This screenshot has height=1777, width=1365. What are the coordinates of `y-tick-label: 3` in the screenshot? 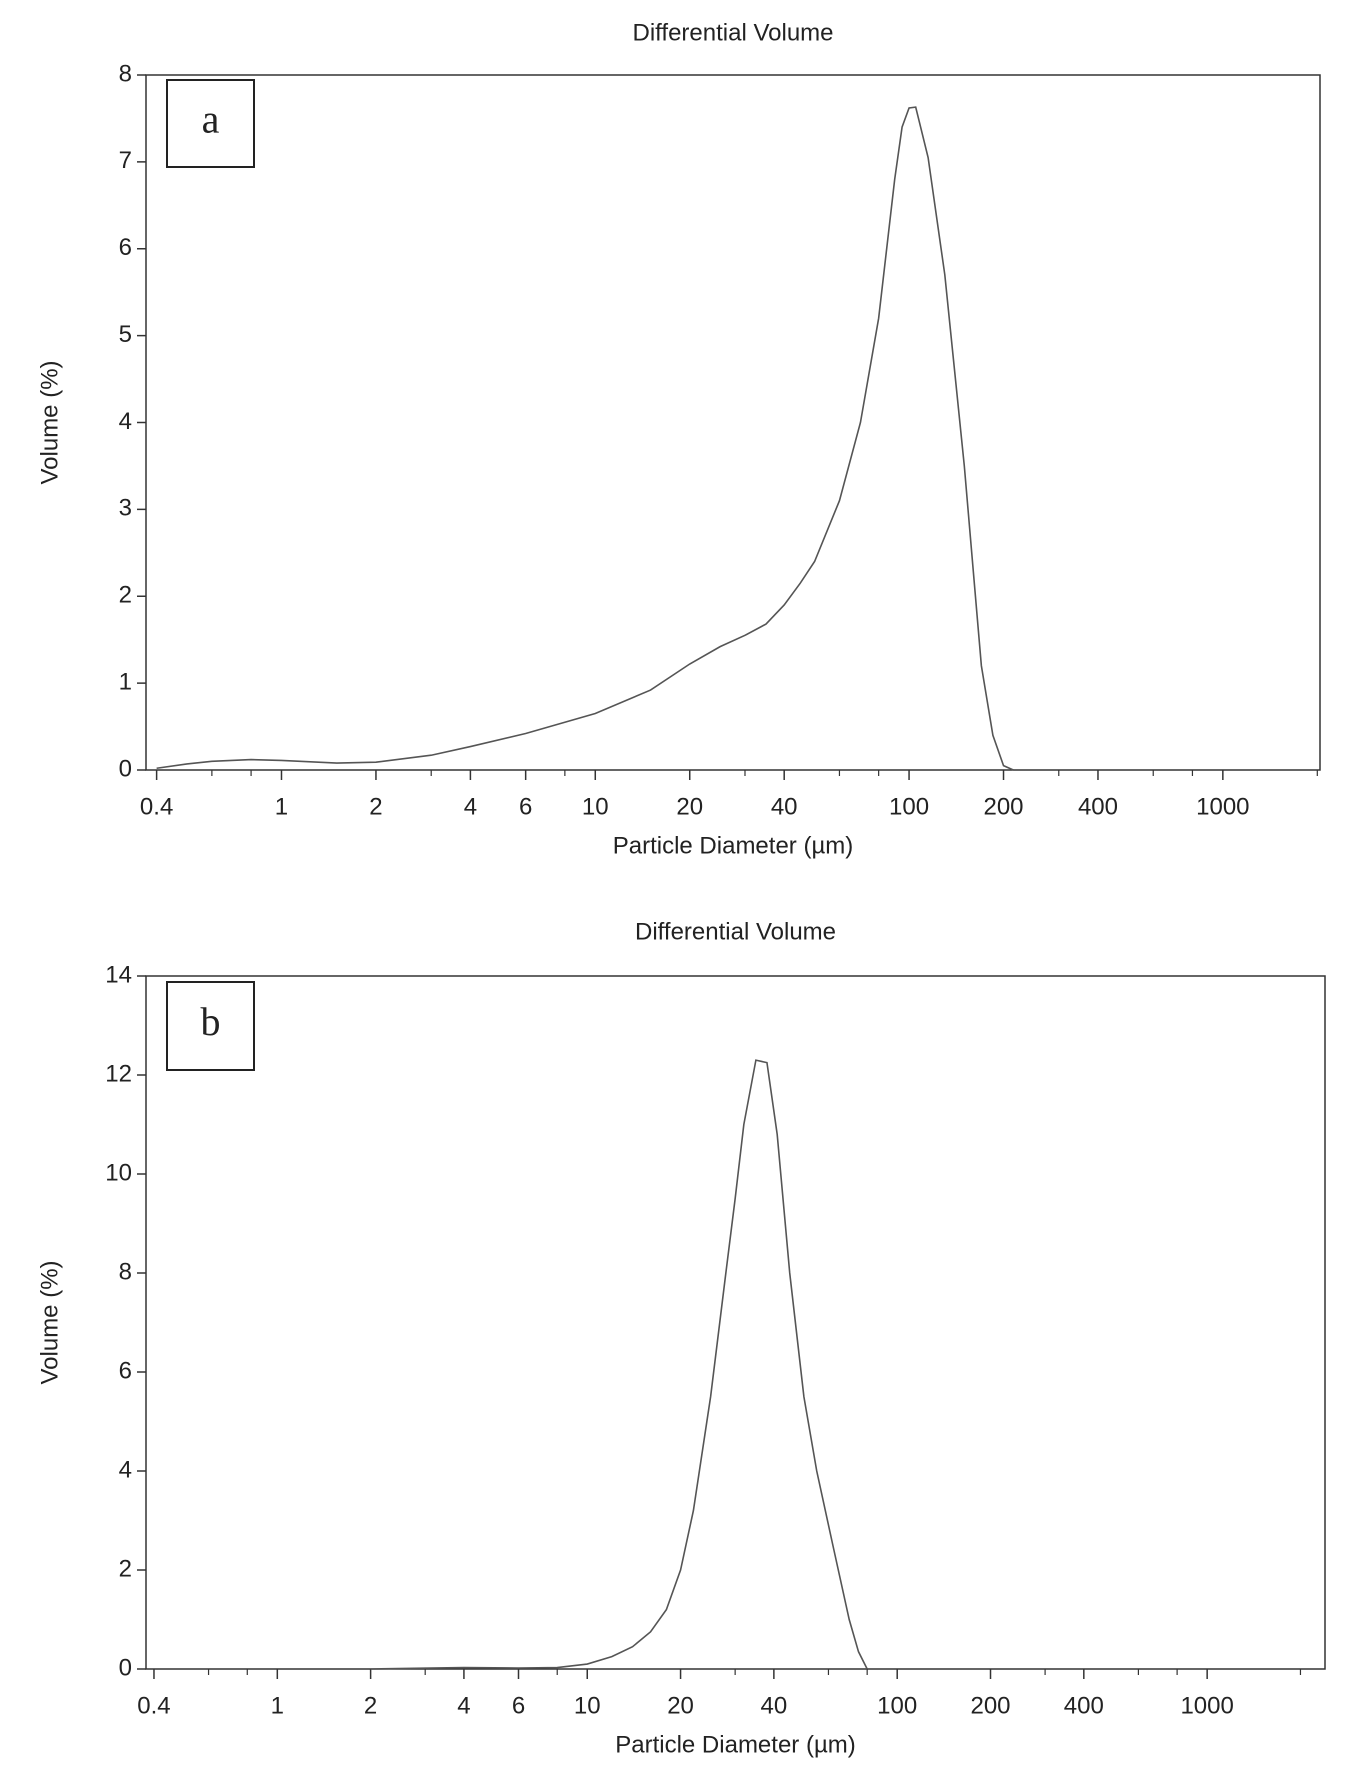 It's located at (125, 508).